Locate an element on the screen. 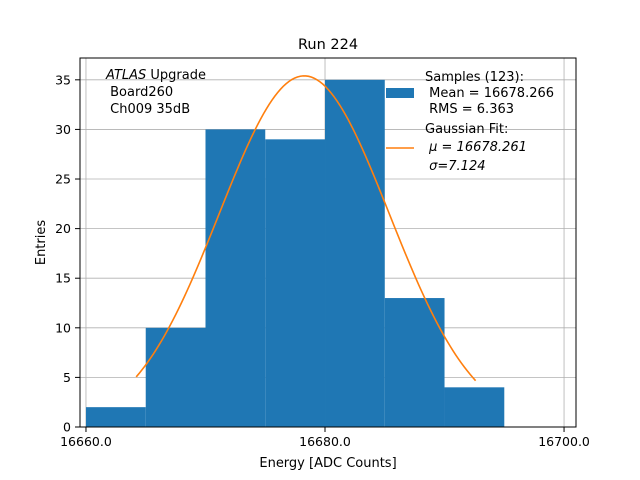 Image resolution: width=640 pixels, height=480 pixels. y-tick-label-3: 15 is located at coordinates (63, 278).